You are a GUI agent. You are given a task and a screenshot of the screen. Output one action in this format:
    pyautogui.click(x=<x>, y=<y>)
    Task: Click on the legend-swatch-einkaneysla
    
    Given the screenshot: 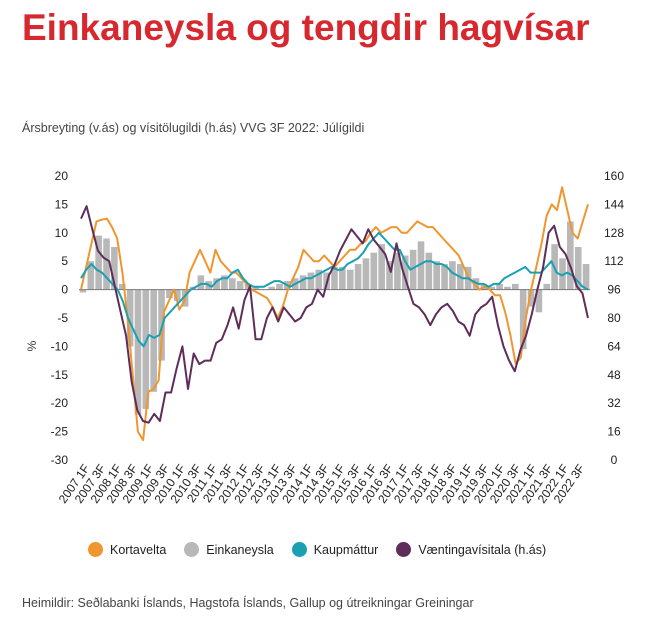 What is the action you would take?
    pyautogui.click(x=192, y=549)
    